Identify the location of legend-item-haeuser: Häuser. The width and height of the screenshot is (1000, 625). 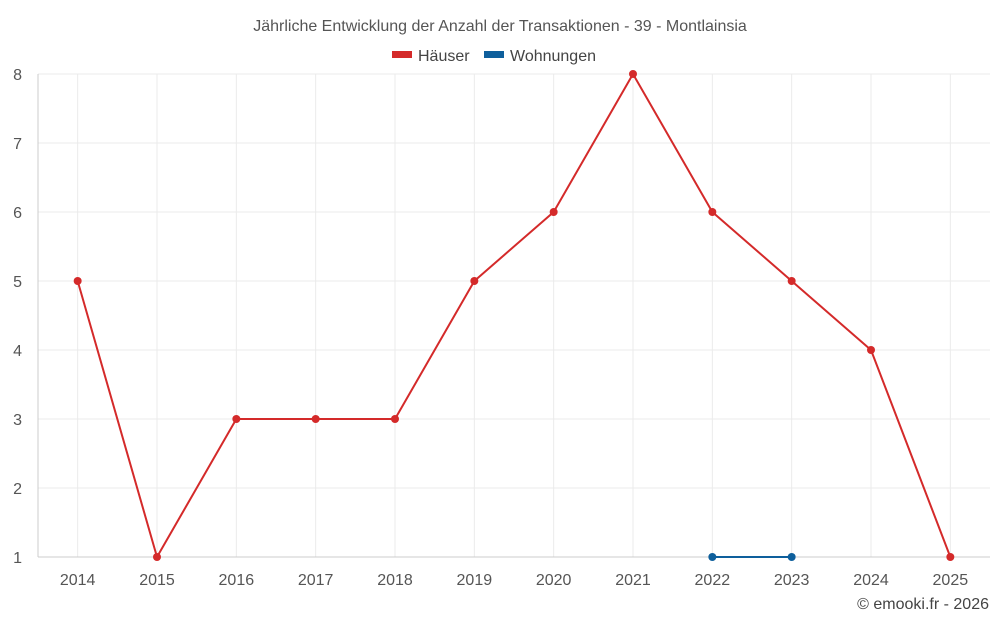
(431, 56).